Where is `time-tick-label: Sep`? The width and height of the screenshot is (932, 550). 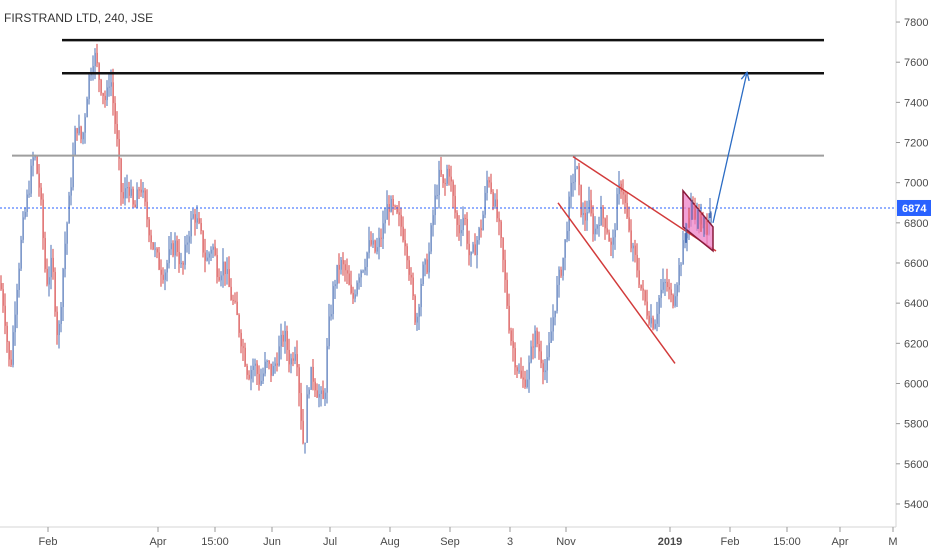
time-tick-label: Sep is located at coordinates (450, 542).